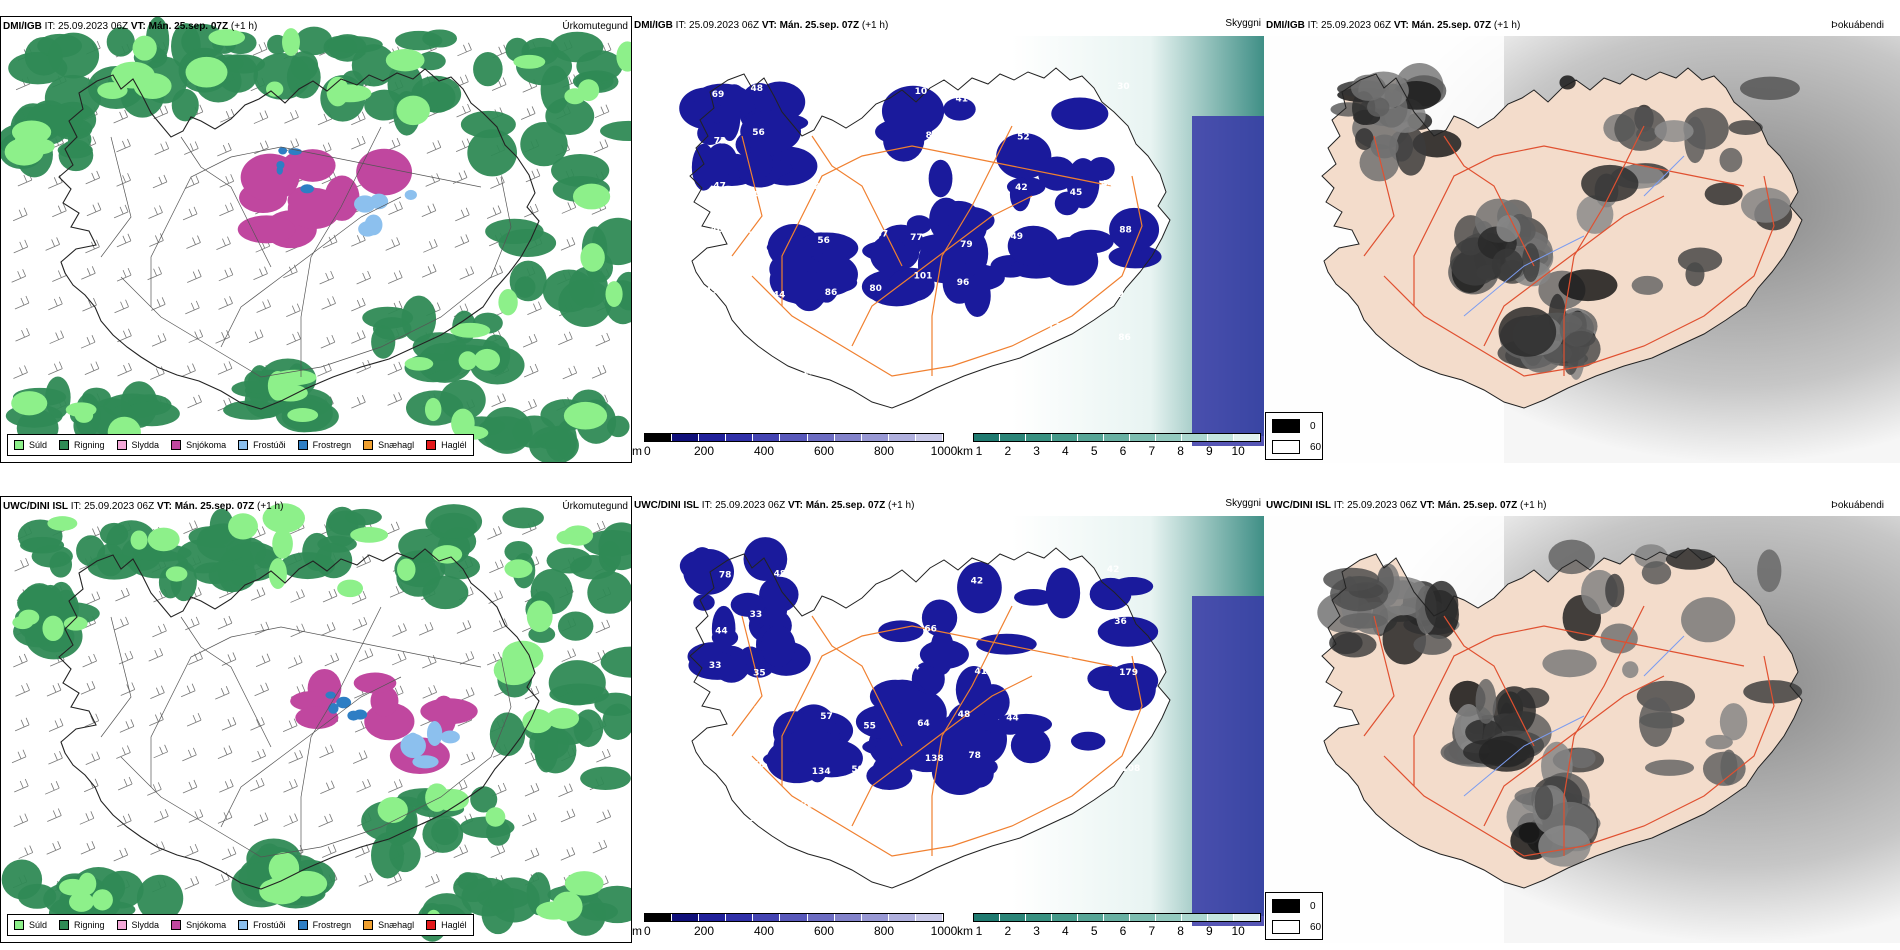  I want to click on cloudbase-value: 343, so click(1026, 660).